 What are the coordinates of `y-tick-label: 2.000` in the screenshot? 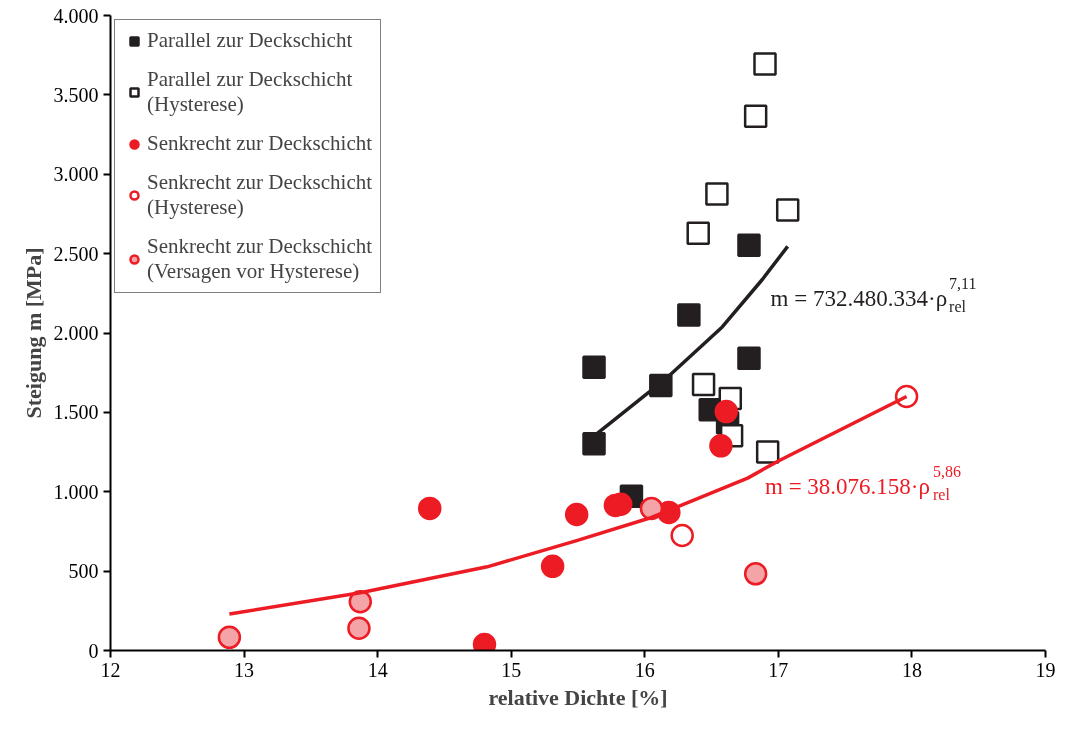 It's located at (76, 333).